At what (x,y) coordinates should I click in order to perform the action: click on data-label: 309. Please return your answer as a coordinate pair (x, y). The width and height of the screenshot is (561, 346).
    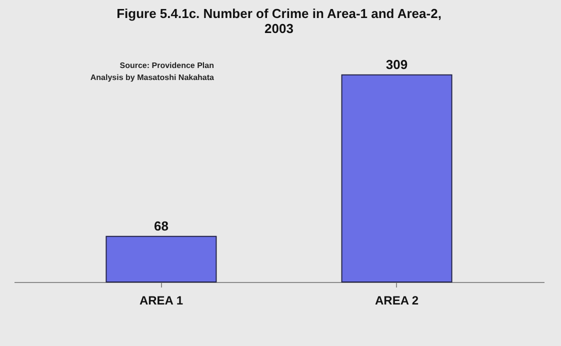
    Looking at the image, I should click on (397, 64).